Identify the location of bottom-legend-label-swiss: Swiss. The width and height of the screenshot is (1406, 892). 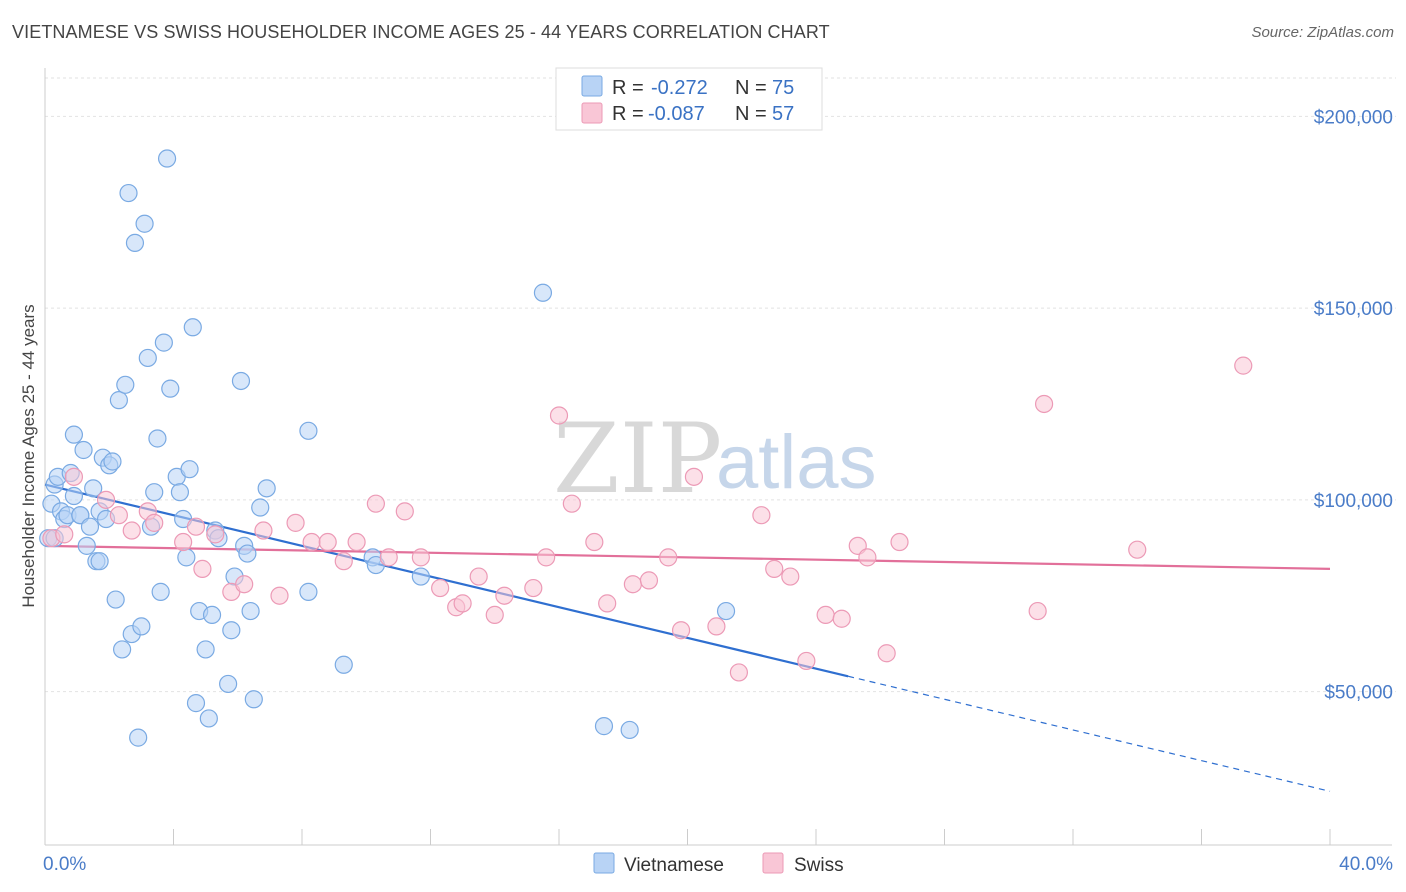
(819, 865).